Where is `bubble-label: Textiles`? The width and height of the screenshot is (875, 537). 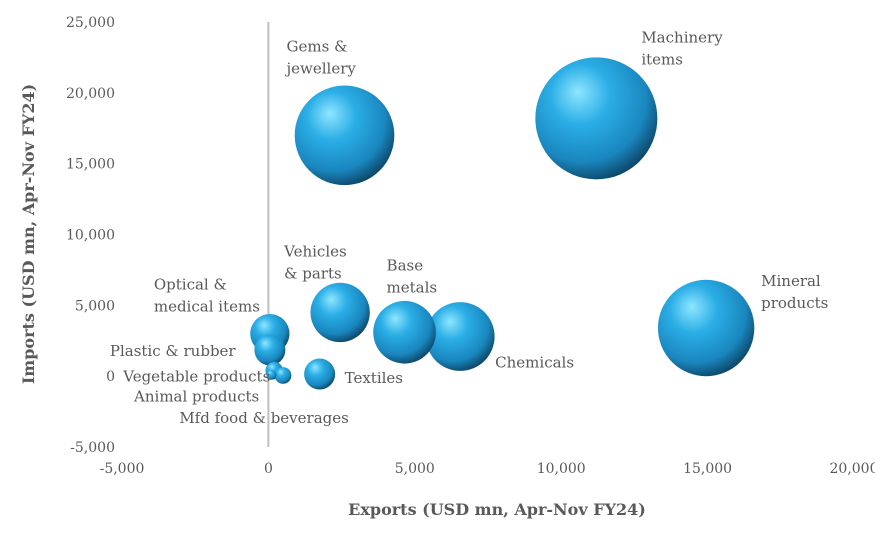
bubble-label: Textiles is located at coordinates (374, 378).